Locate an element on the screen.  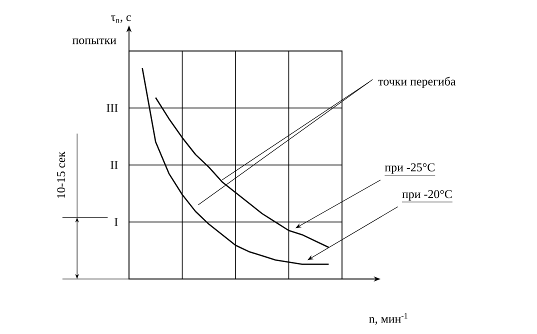
text: I is located at coordinates (116, 222).